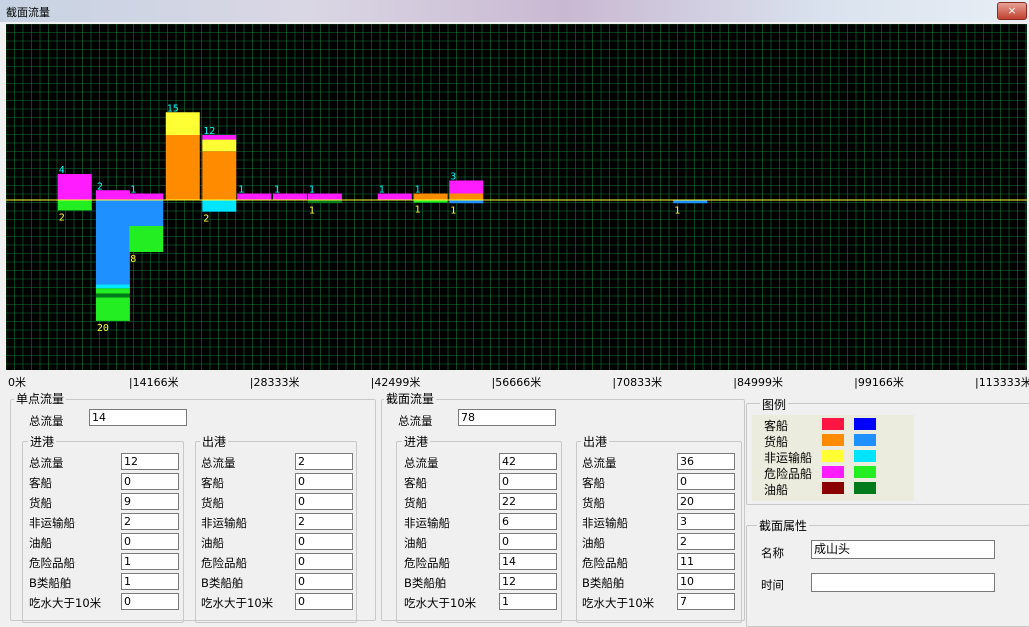 The width and height of the screenshot is (1029, 627). Describe the element at coordinates (415, 543) in the screenshot. I see `section-in-row-label: 油船` at that location.